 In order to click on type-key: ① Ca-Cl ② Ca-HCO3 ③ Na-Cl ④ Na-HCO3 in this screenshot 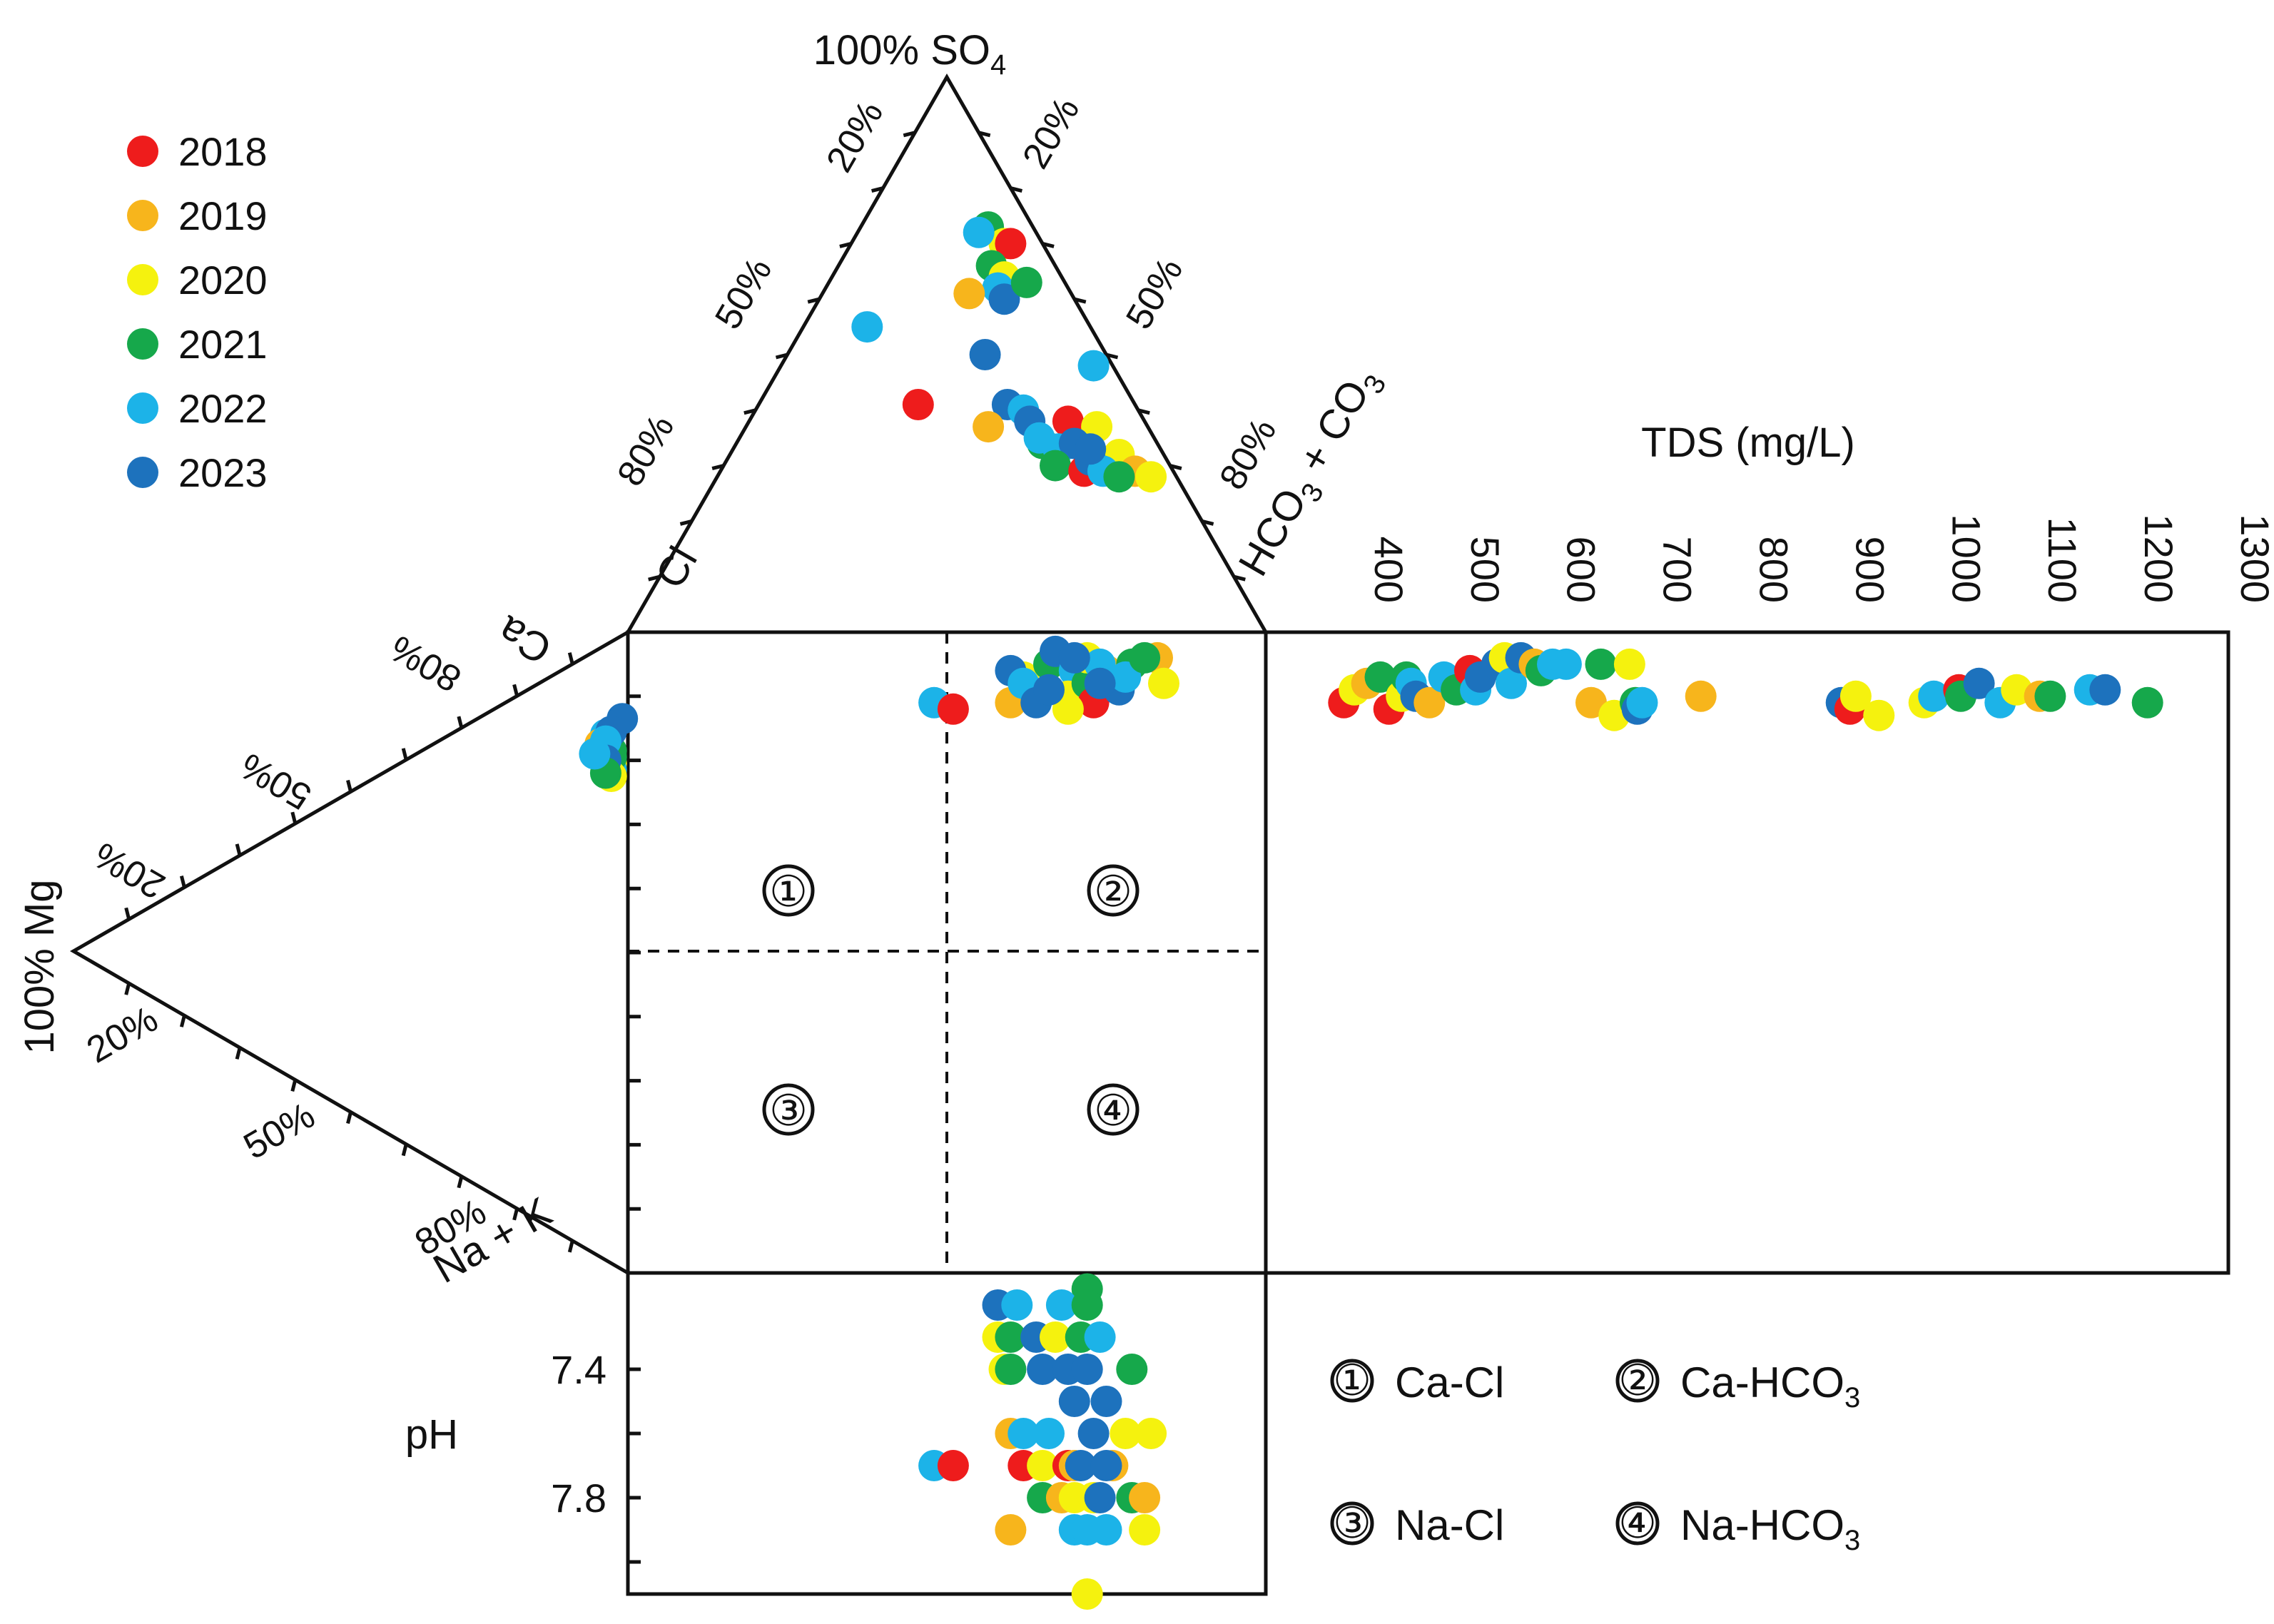, I will do `click(1595, 1456)`.